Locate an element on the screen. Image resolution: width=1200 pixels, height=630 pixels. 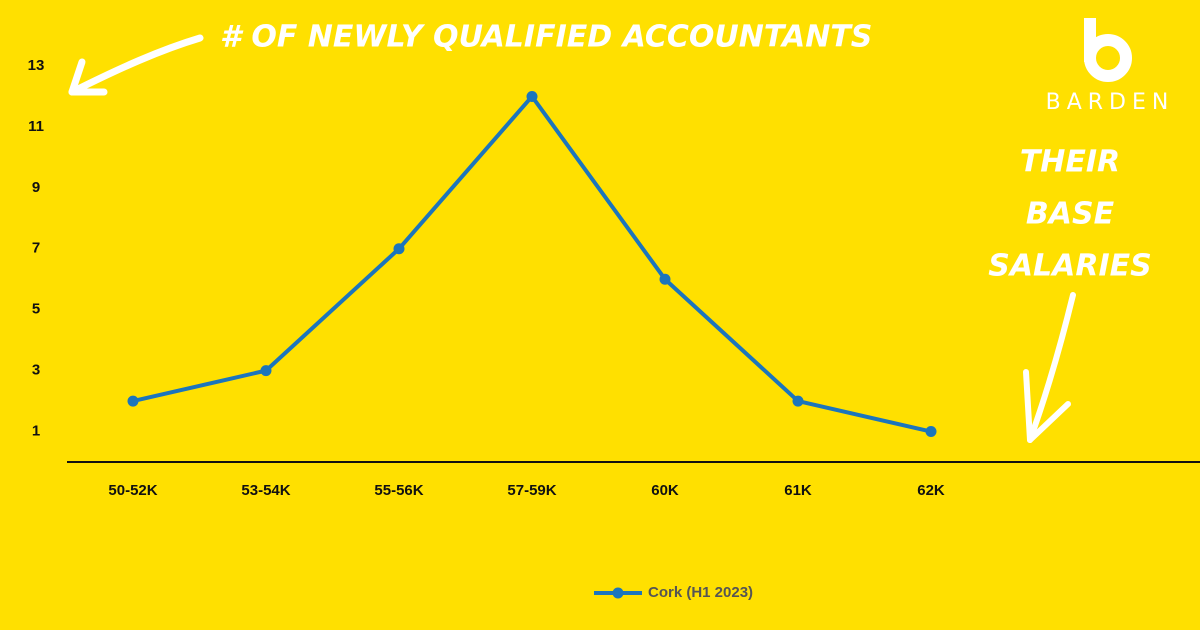
legend-marker is located at coordinates (618, 593).